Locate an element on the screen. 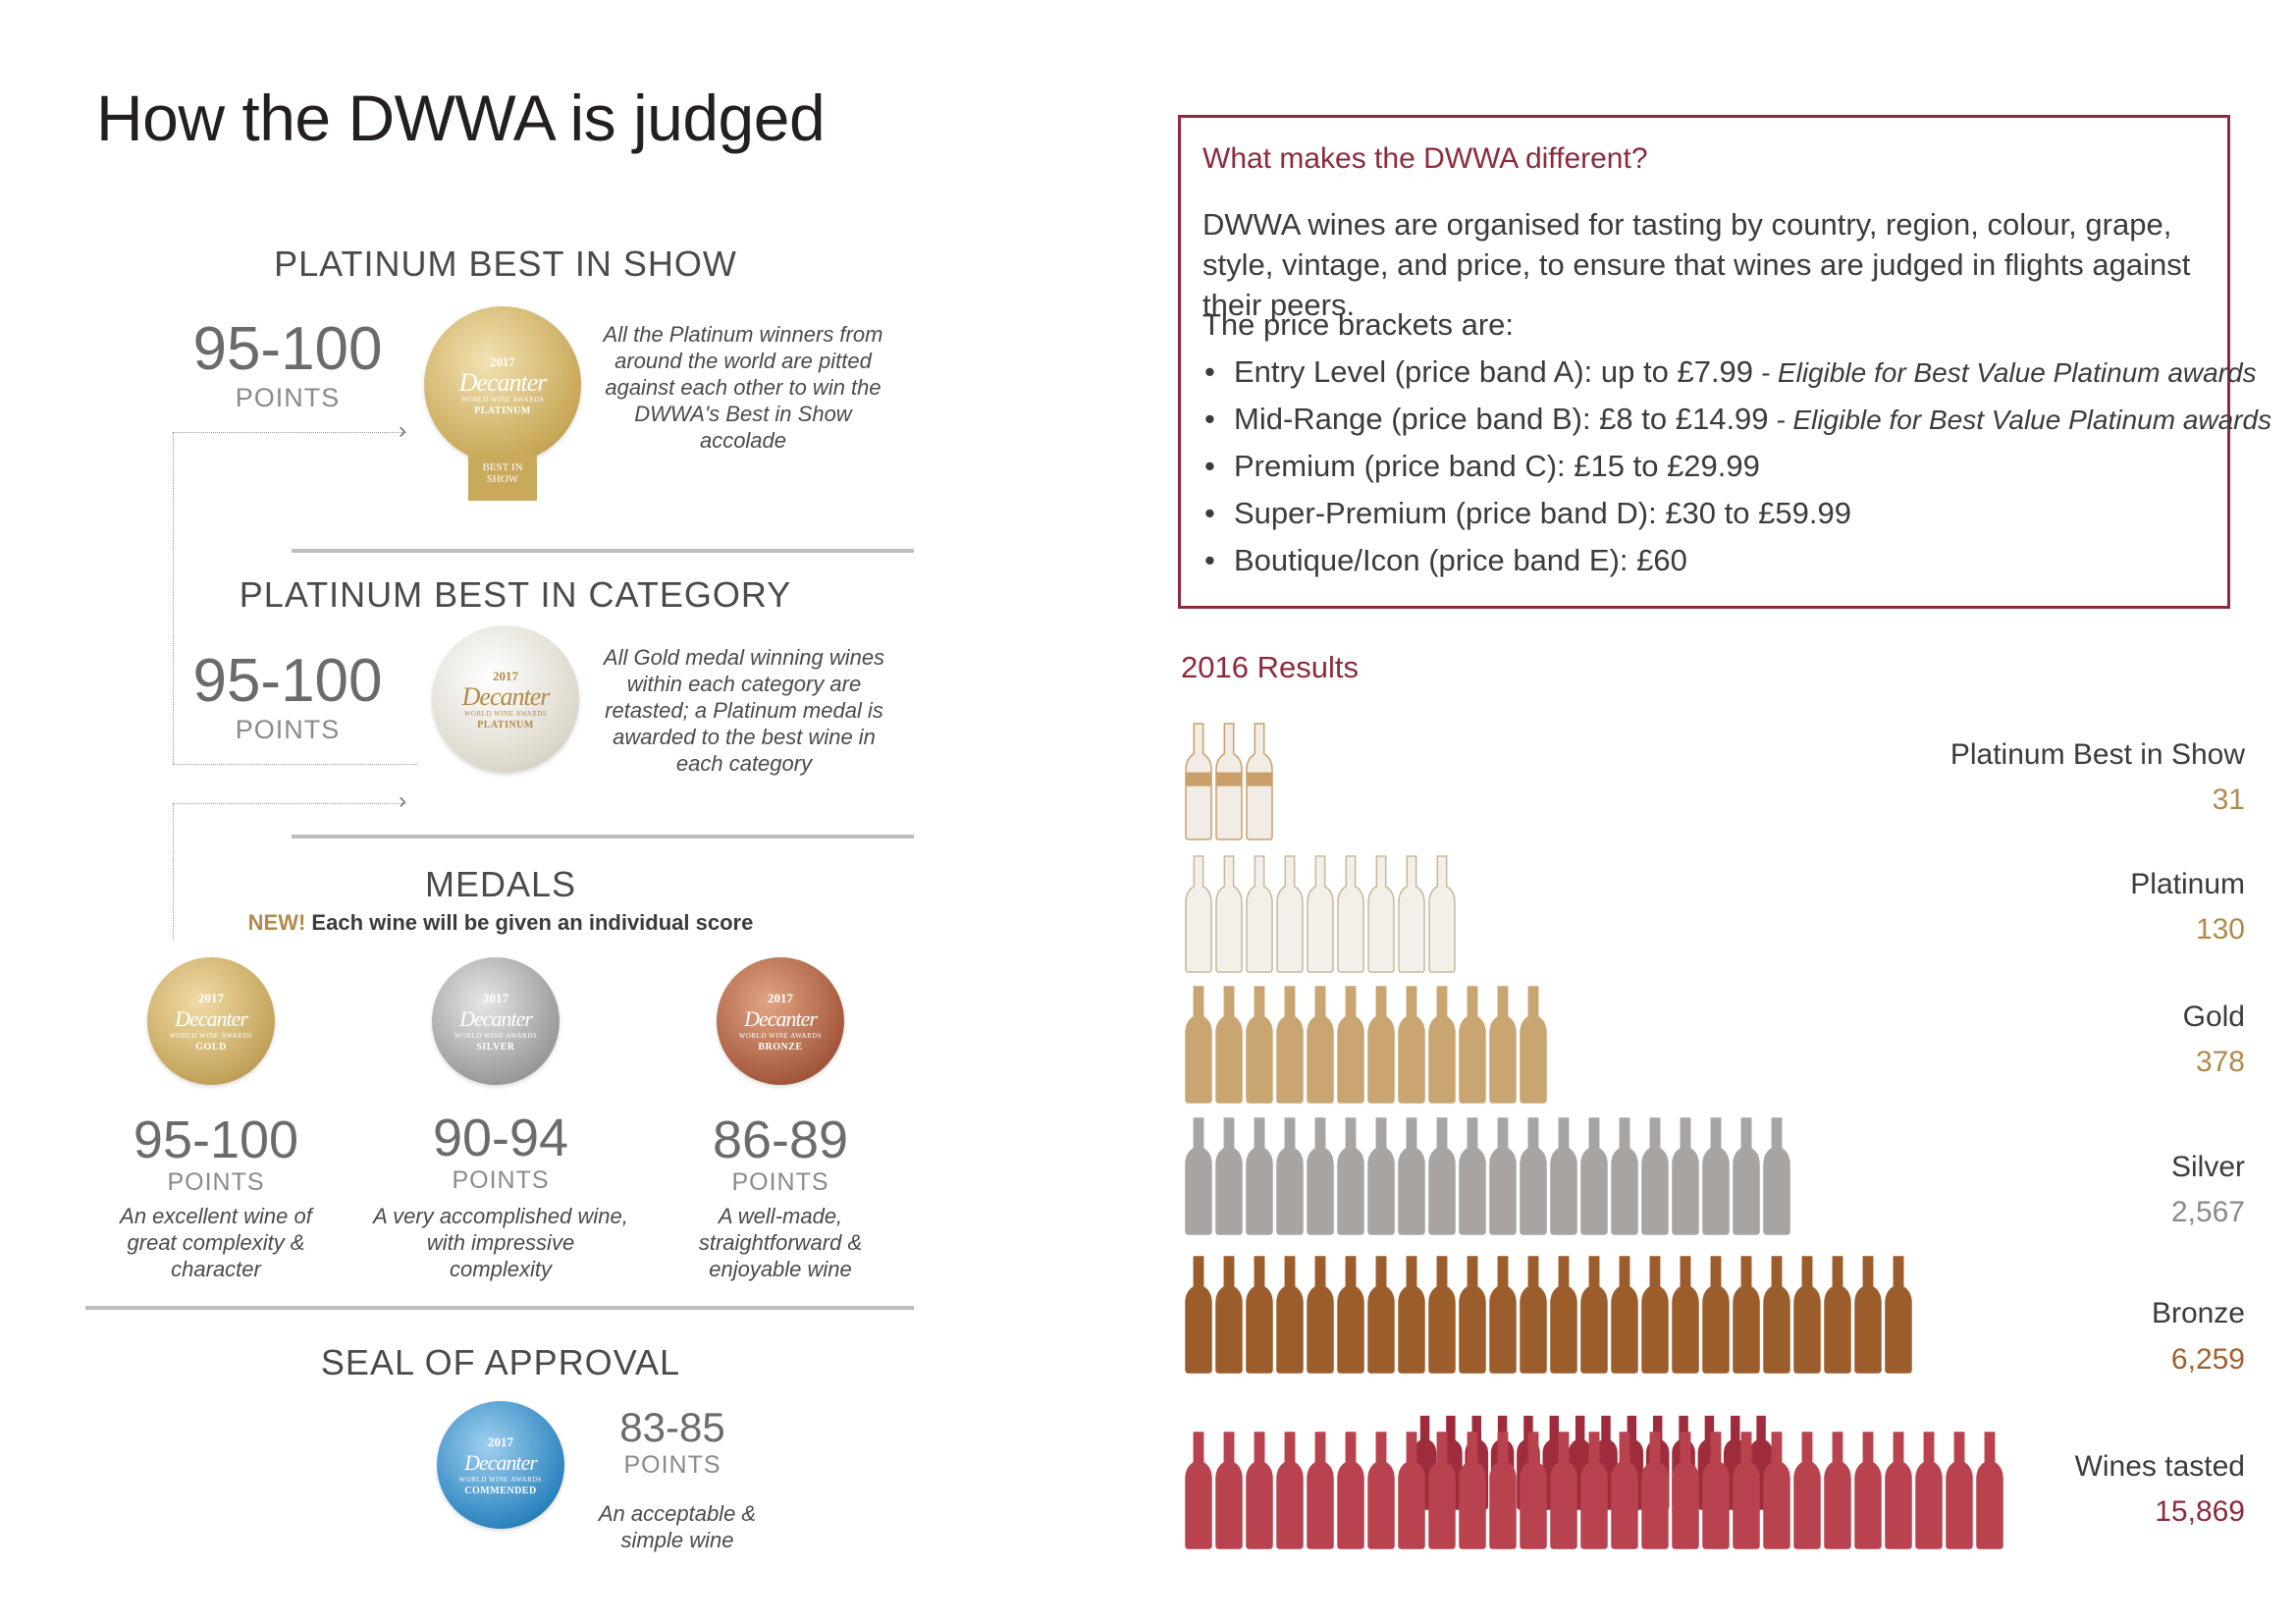  best-in-show-ribbon: BEST IN SHOW is located at coordinates (502, 477).